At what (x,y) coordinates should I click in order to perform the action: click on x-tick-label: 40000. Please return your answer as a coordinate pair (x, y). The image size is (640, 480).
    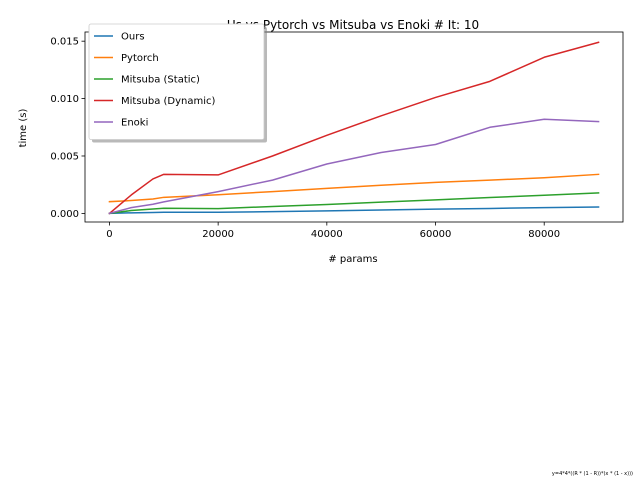
    Looking at the image, I should click on (327, 234).